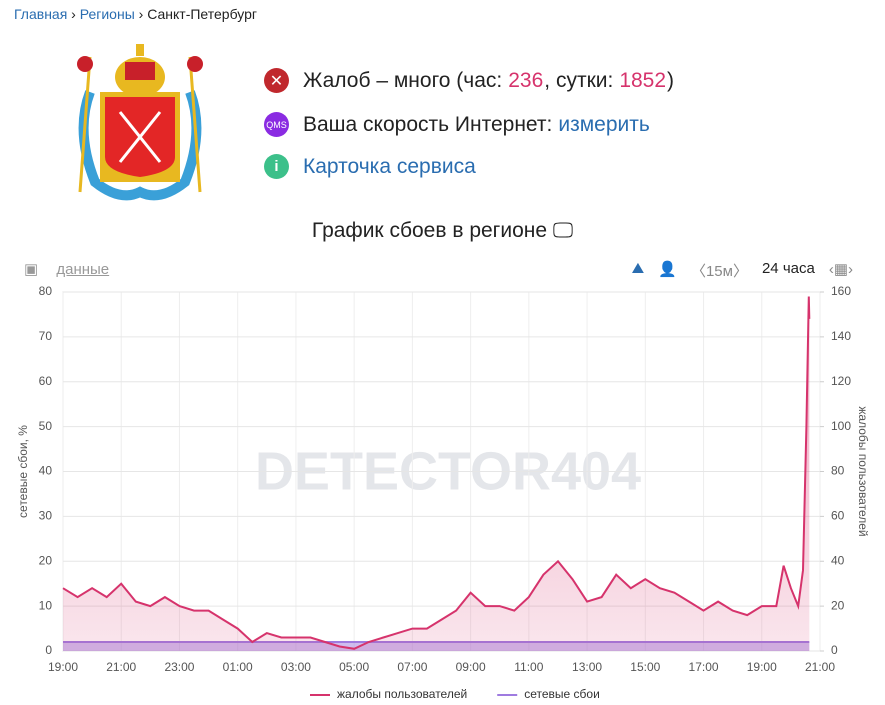 This screenshot has width=885, height=705. I want to click on x-tick-label: 23:00, so click(179, 667).